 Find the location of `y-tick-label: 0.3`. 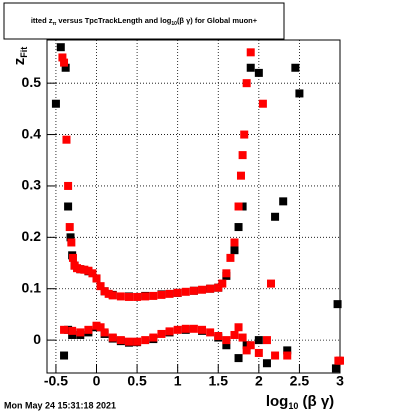

y-tick-label: 0.3 is located at coordinates (32, 185).